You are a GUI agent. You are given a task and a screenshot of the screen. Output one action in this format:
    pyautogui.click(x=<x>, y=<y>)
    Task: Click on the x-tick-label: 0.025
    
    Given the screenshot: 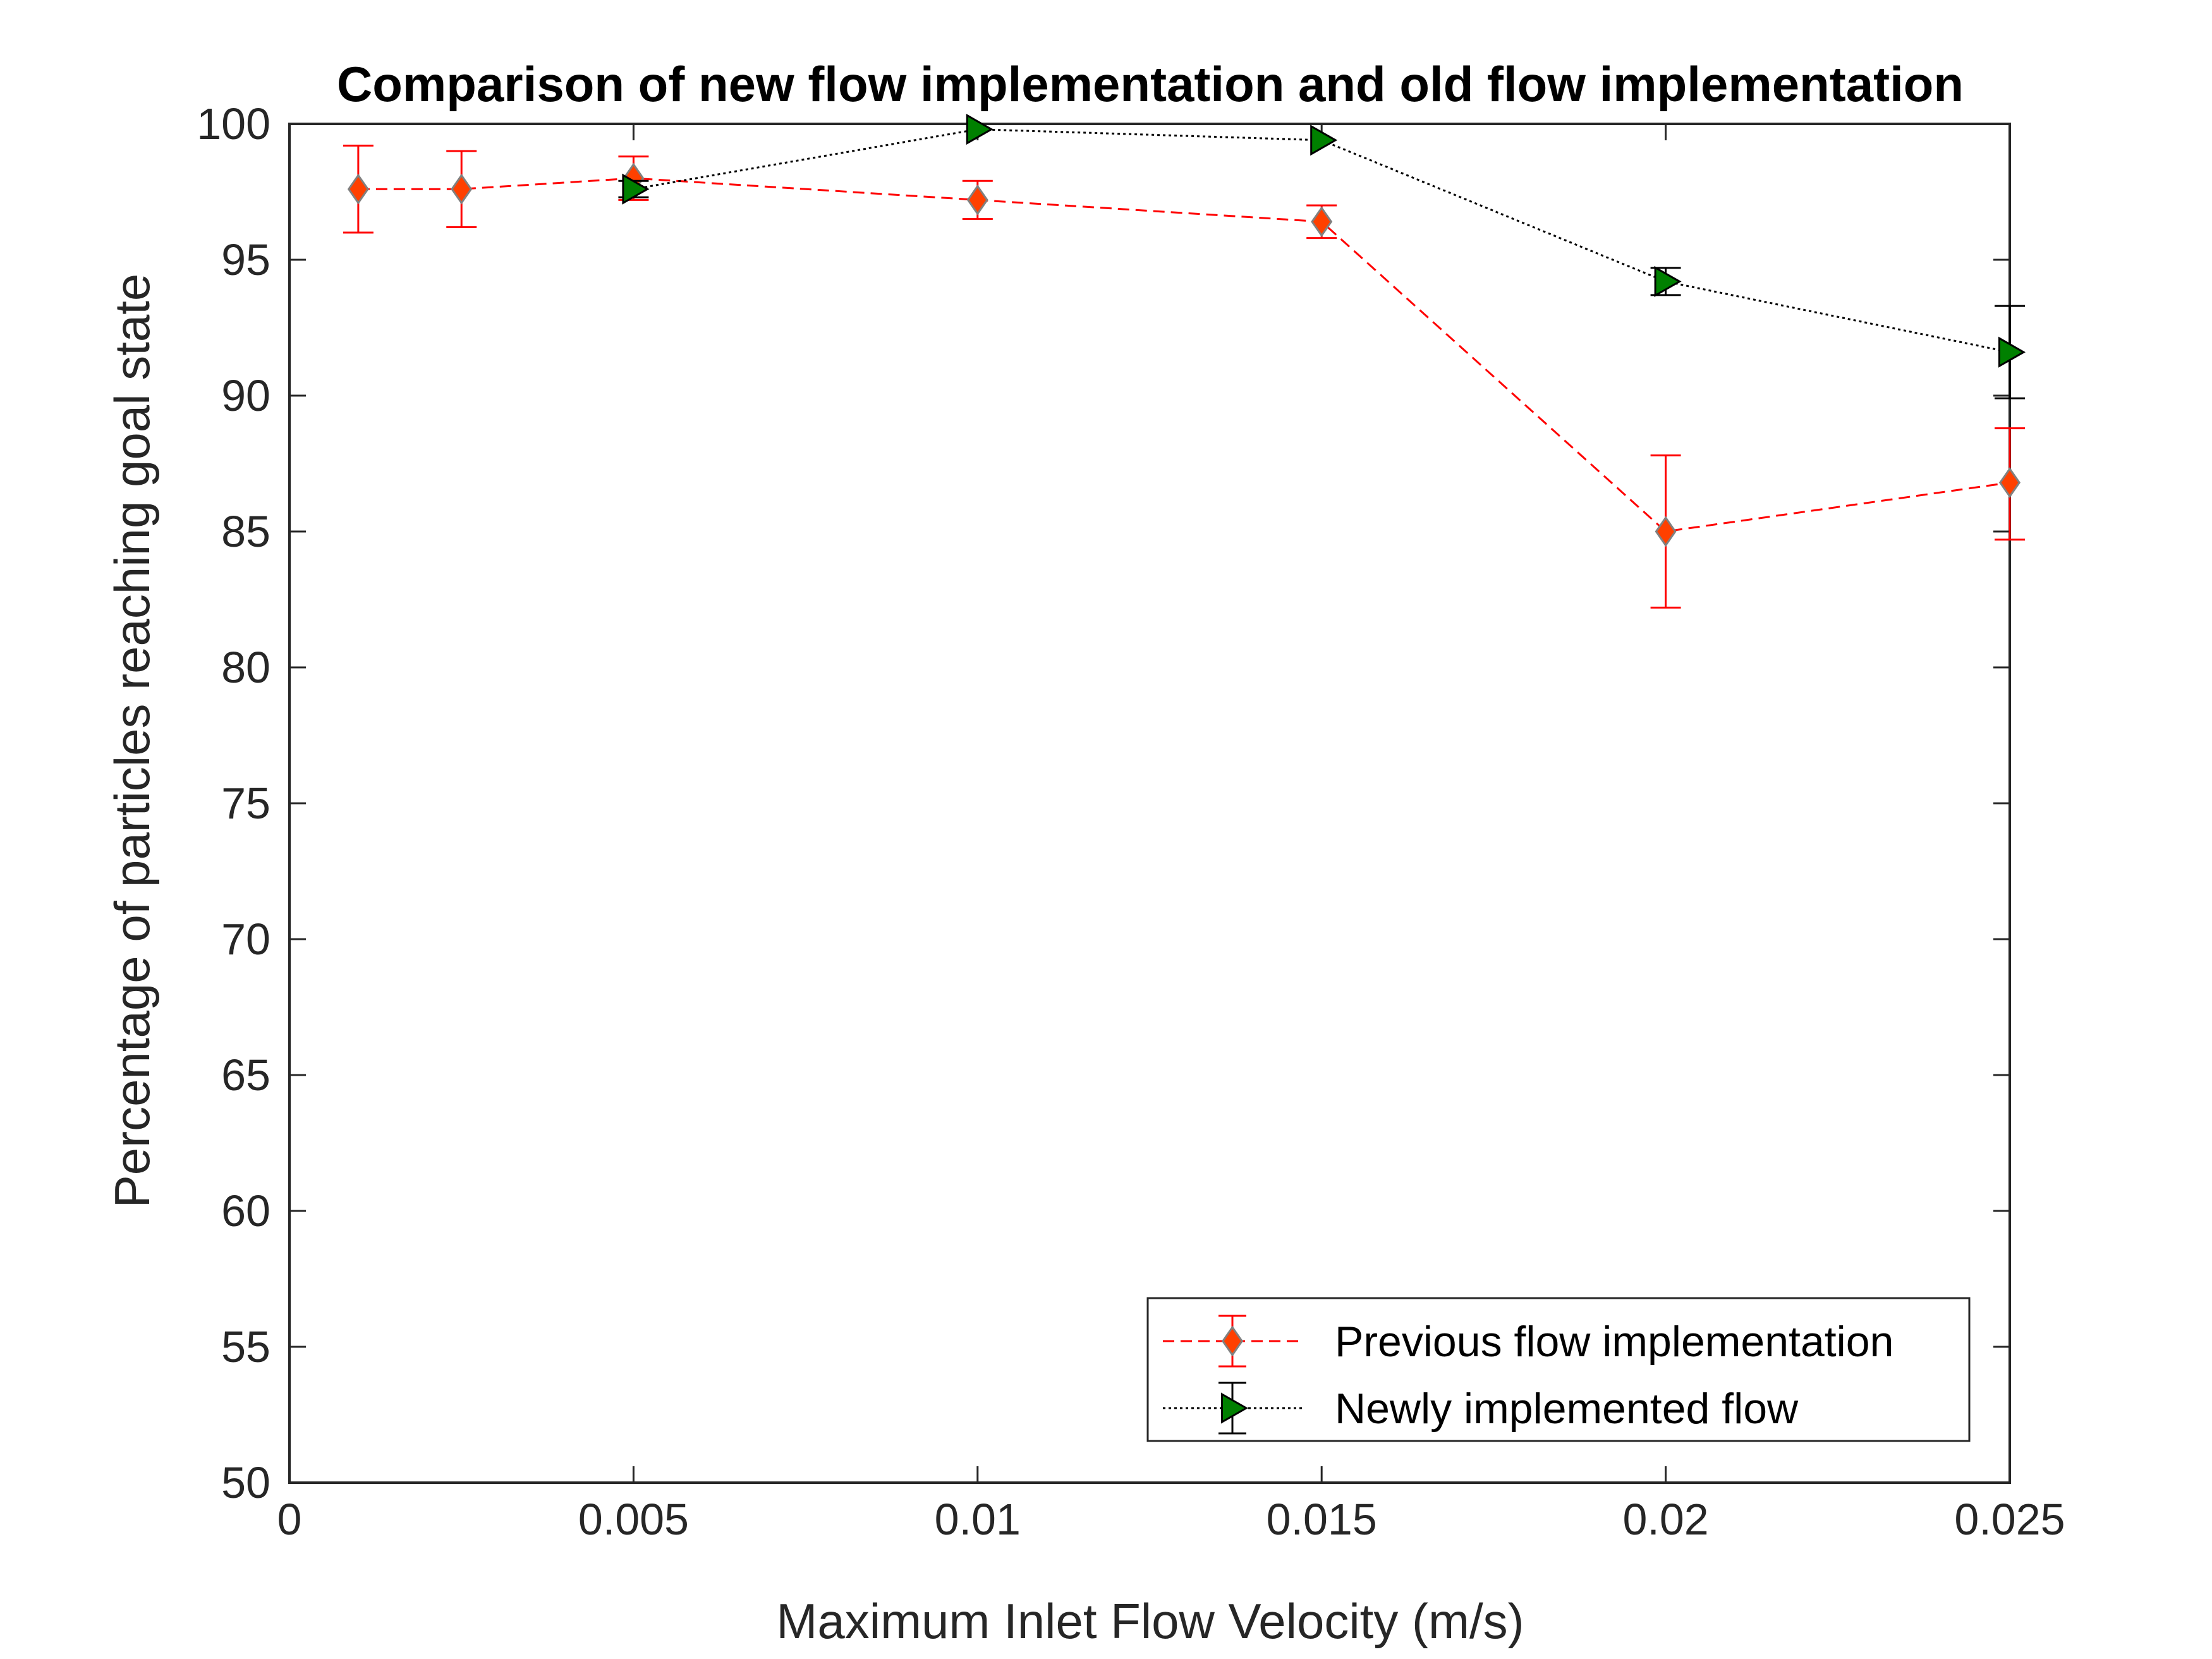 What is the action you would take?
    pyautogui.click(x=2009, y=1519)
    